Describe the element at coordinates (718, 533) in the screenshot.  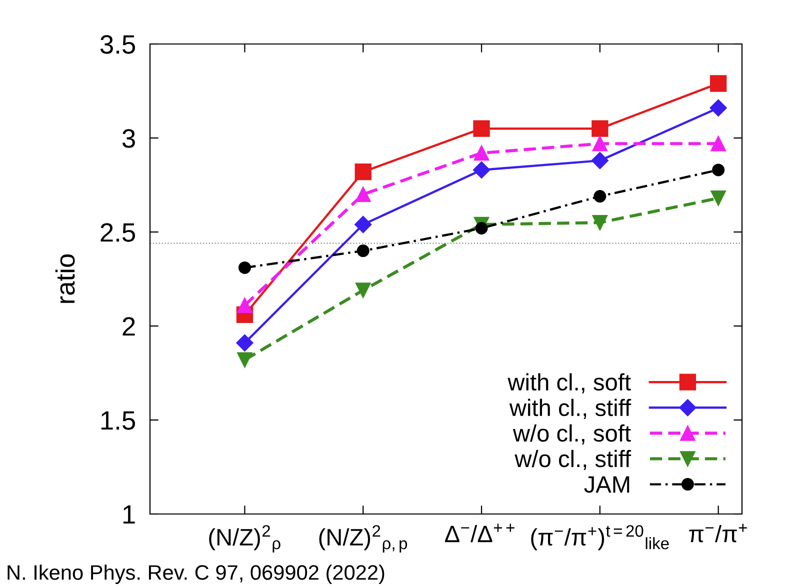
I see `x-tick-label: π$^{−}$/π$^{+}$` at that location.